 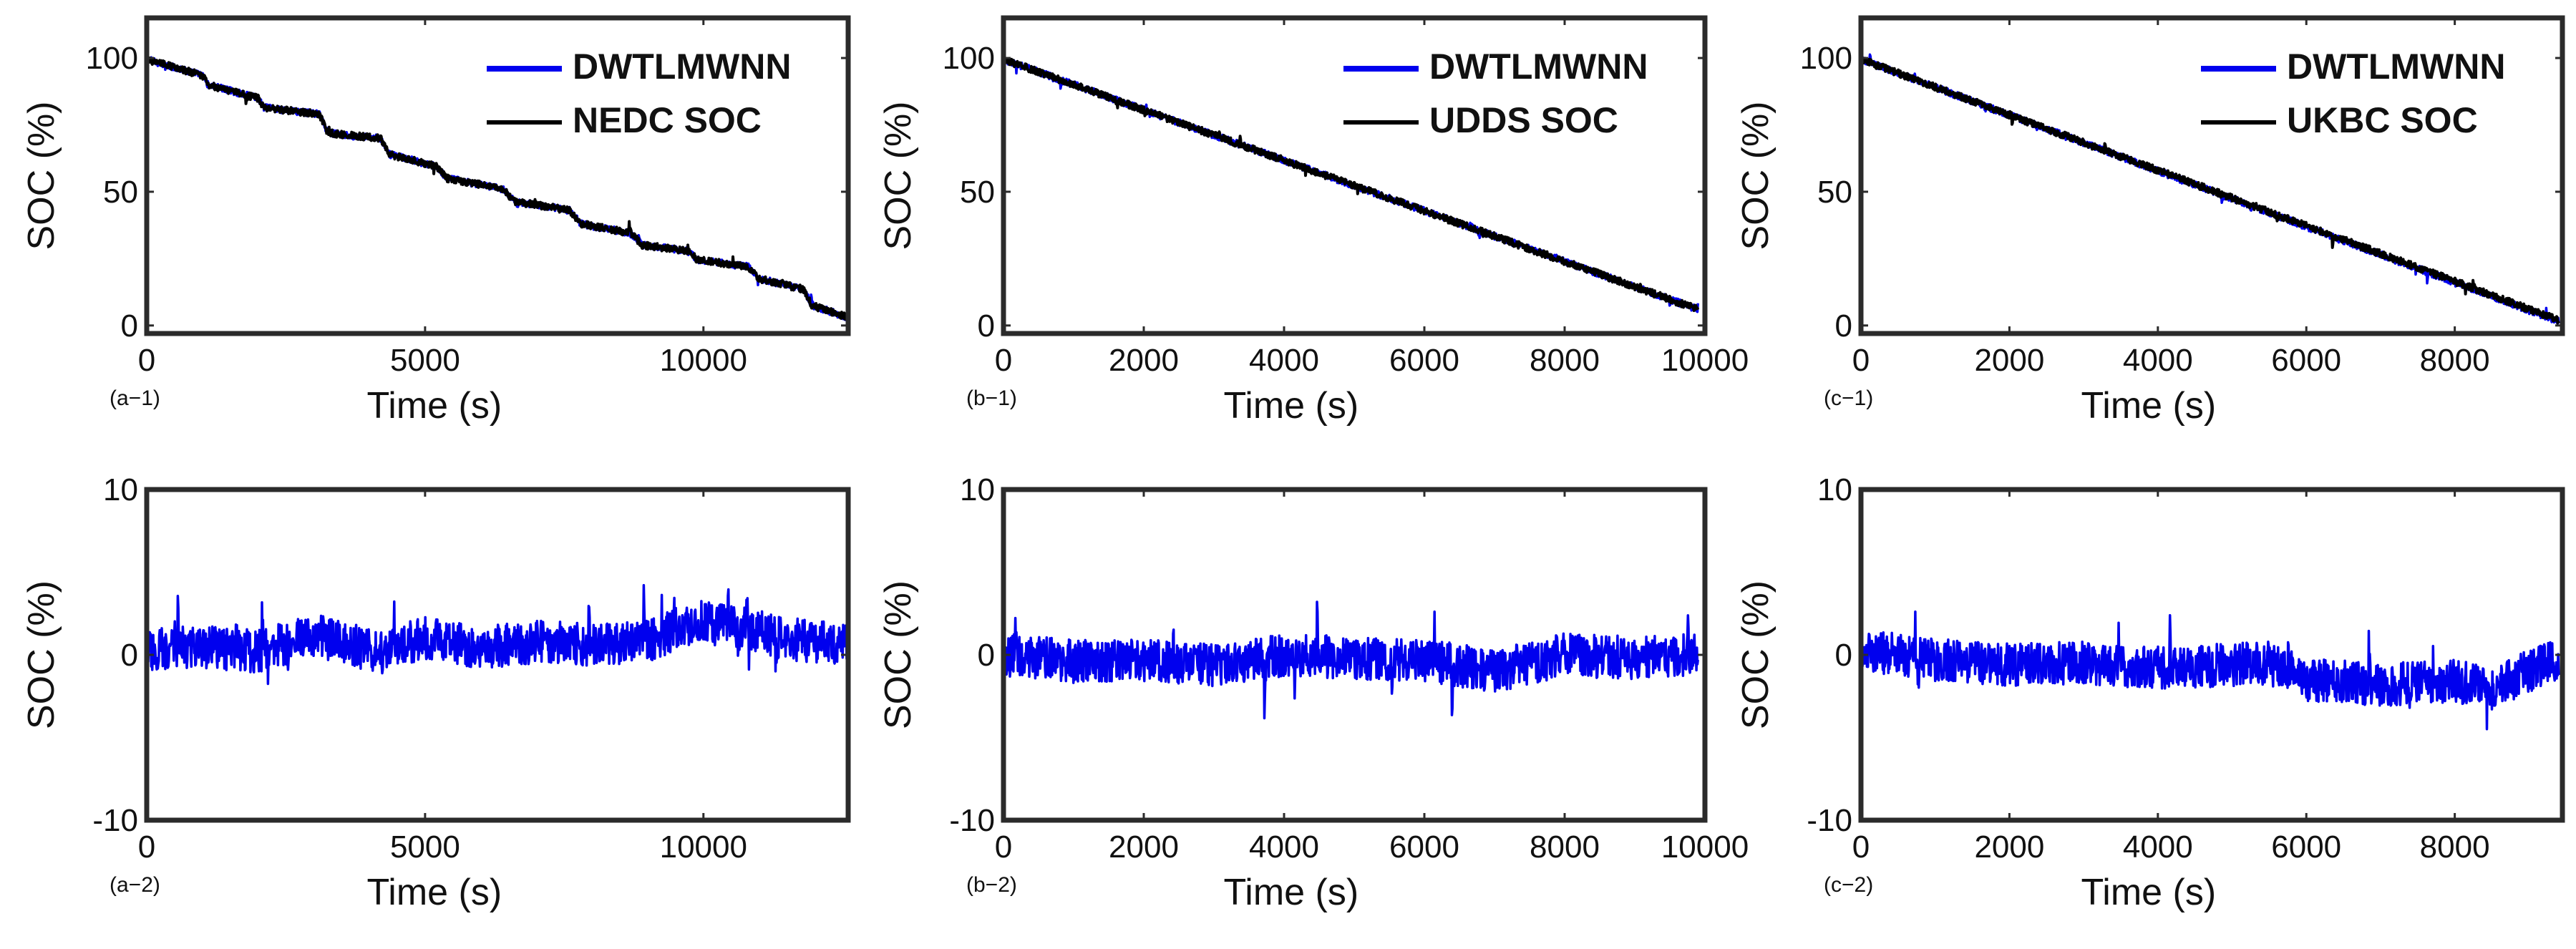 I want to click on chart-a-2-xtick-label: 0, so click(x=146, y=847).